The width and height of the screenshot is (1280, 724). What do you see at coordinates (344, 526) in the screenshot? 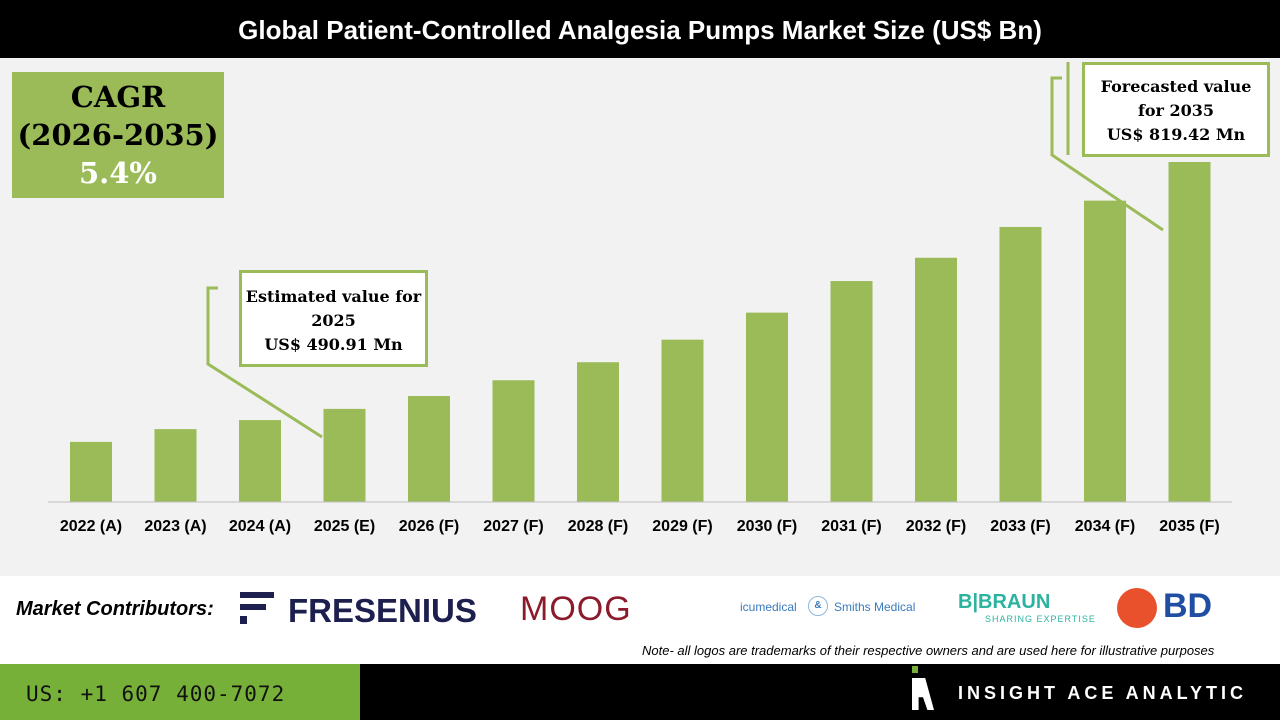
I see `x-tick-label: 2025 (E)` at bounding box center [344, 526].